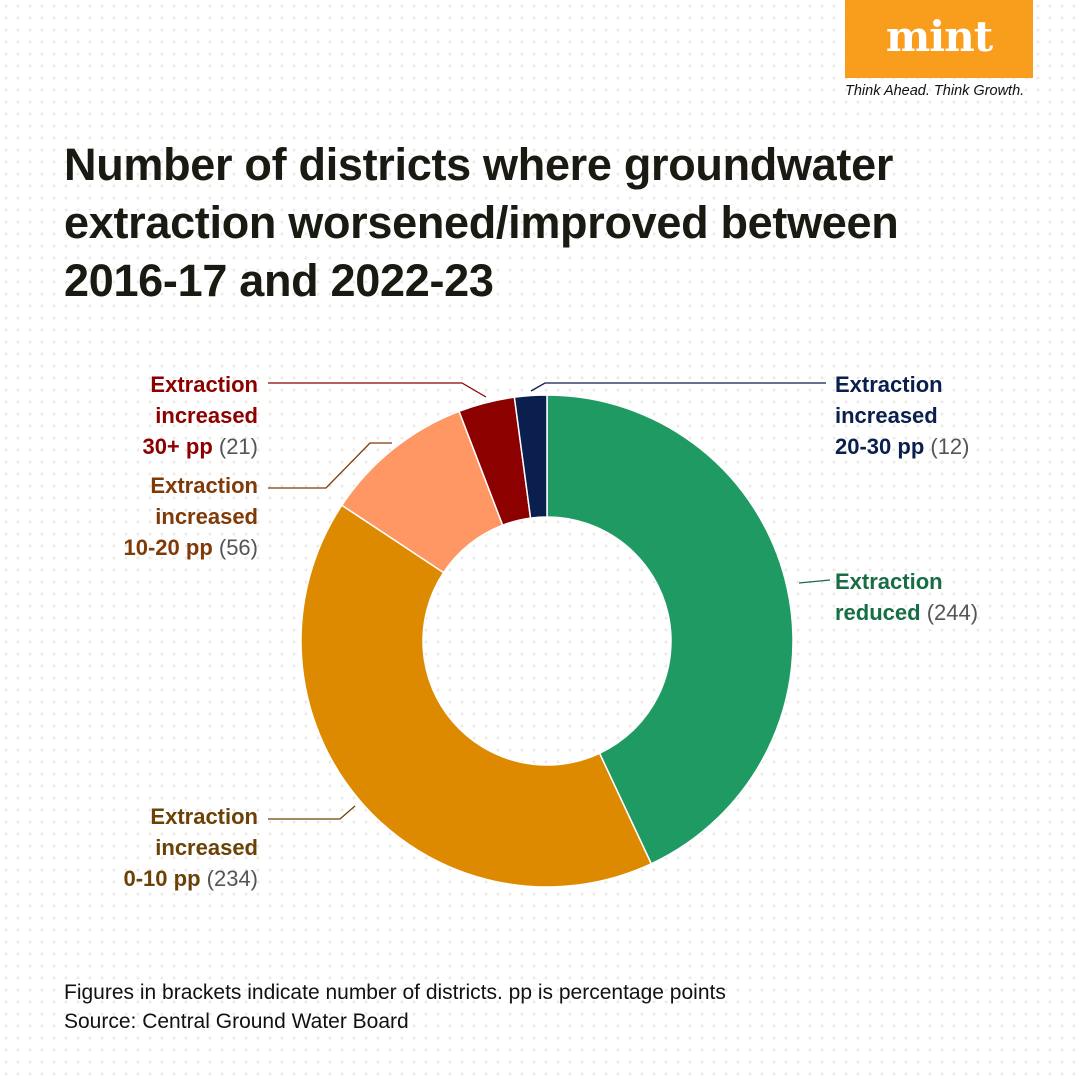 The height and width of the screenshot is (1080, 1080). Describe the element at coordinates (949, 446) in the screenshot. I see `slice-value-20-30-pp: (12)` at that location.